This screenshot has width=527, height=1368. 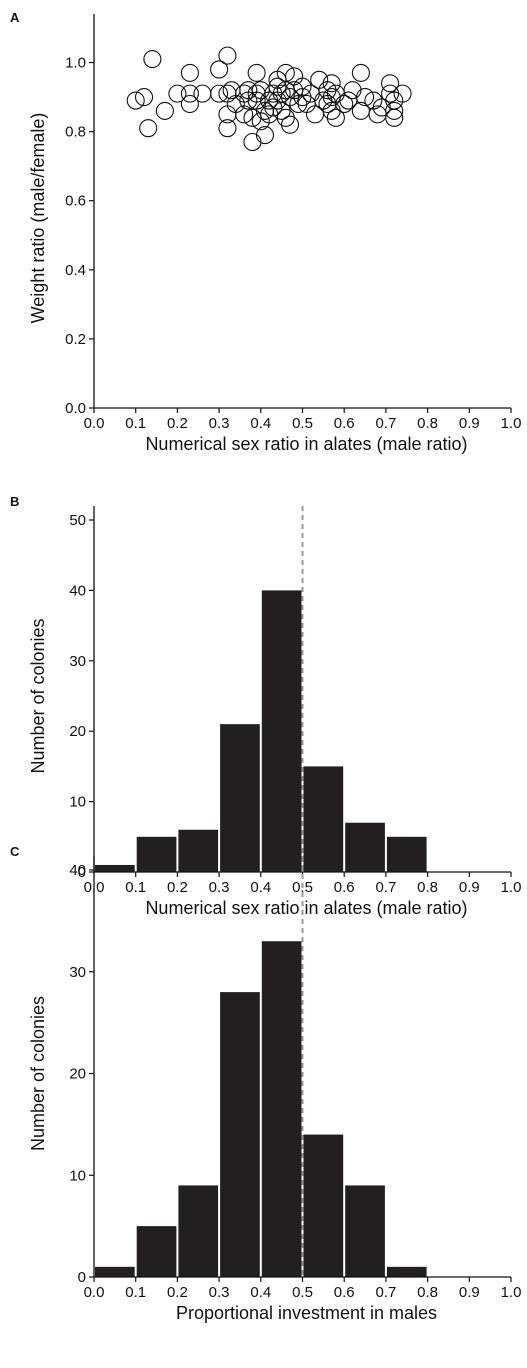 I want to click on y-tick-label: 1.0, so click(x=75, y=63).